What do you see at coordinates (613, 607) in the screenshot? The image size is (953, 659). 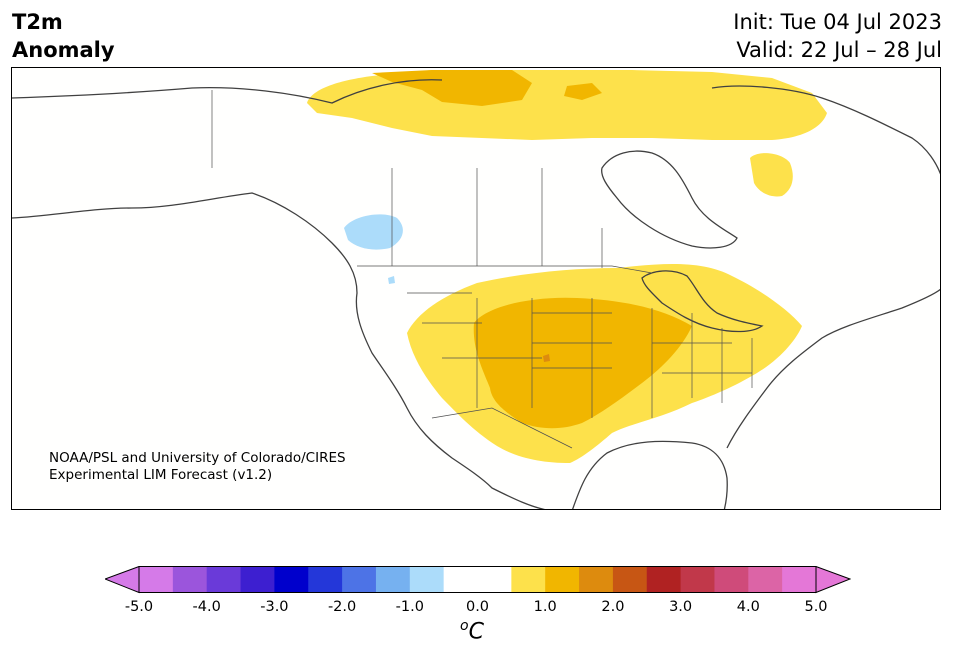 I see `colorbar-tick-label: 2.0` at bounding box center [613, 607].